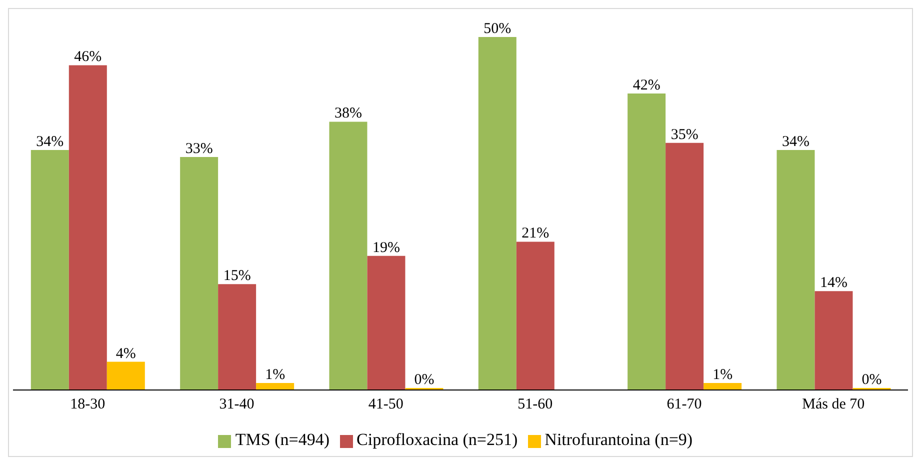 This screenshot has width=921, height=465. Describe the element at coordinates (684, 404) in the screenshot. I see `x-tick-label: 61-70` at that location.